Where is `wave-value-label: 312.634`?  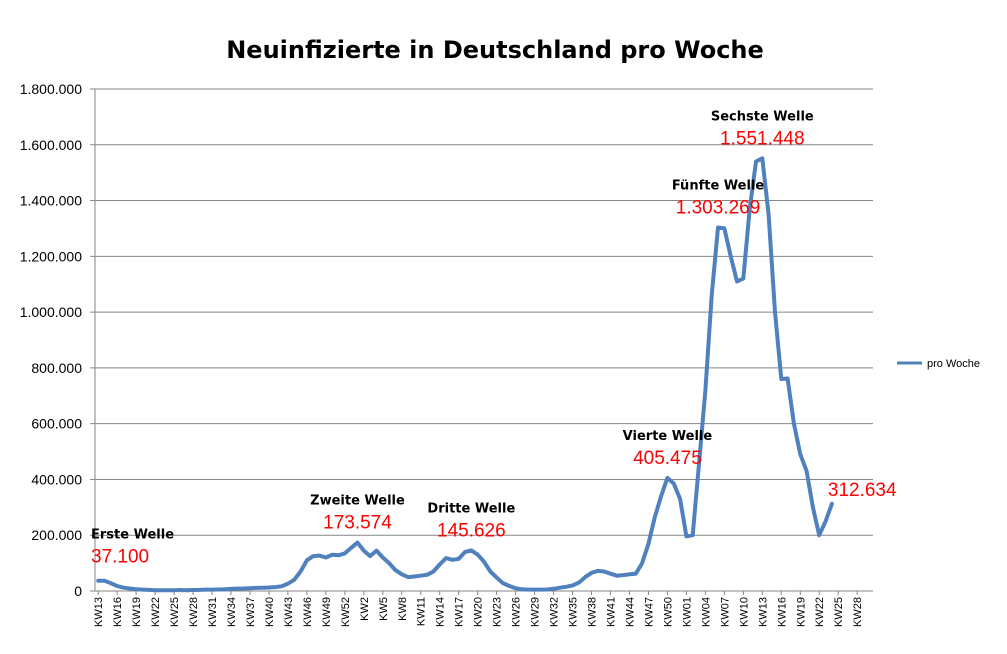 wave-value-label: 312.634 is located at coordinates (862, 490).